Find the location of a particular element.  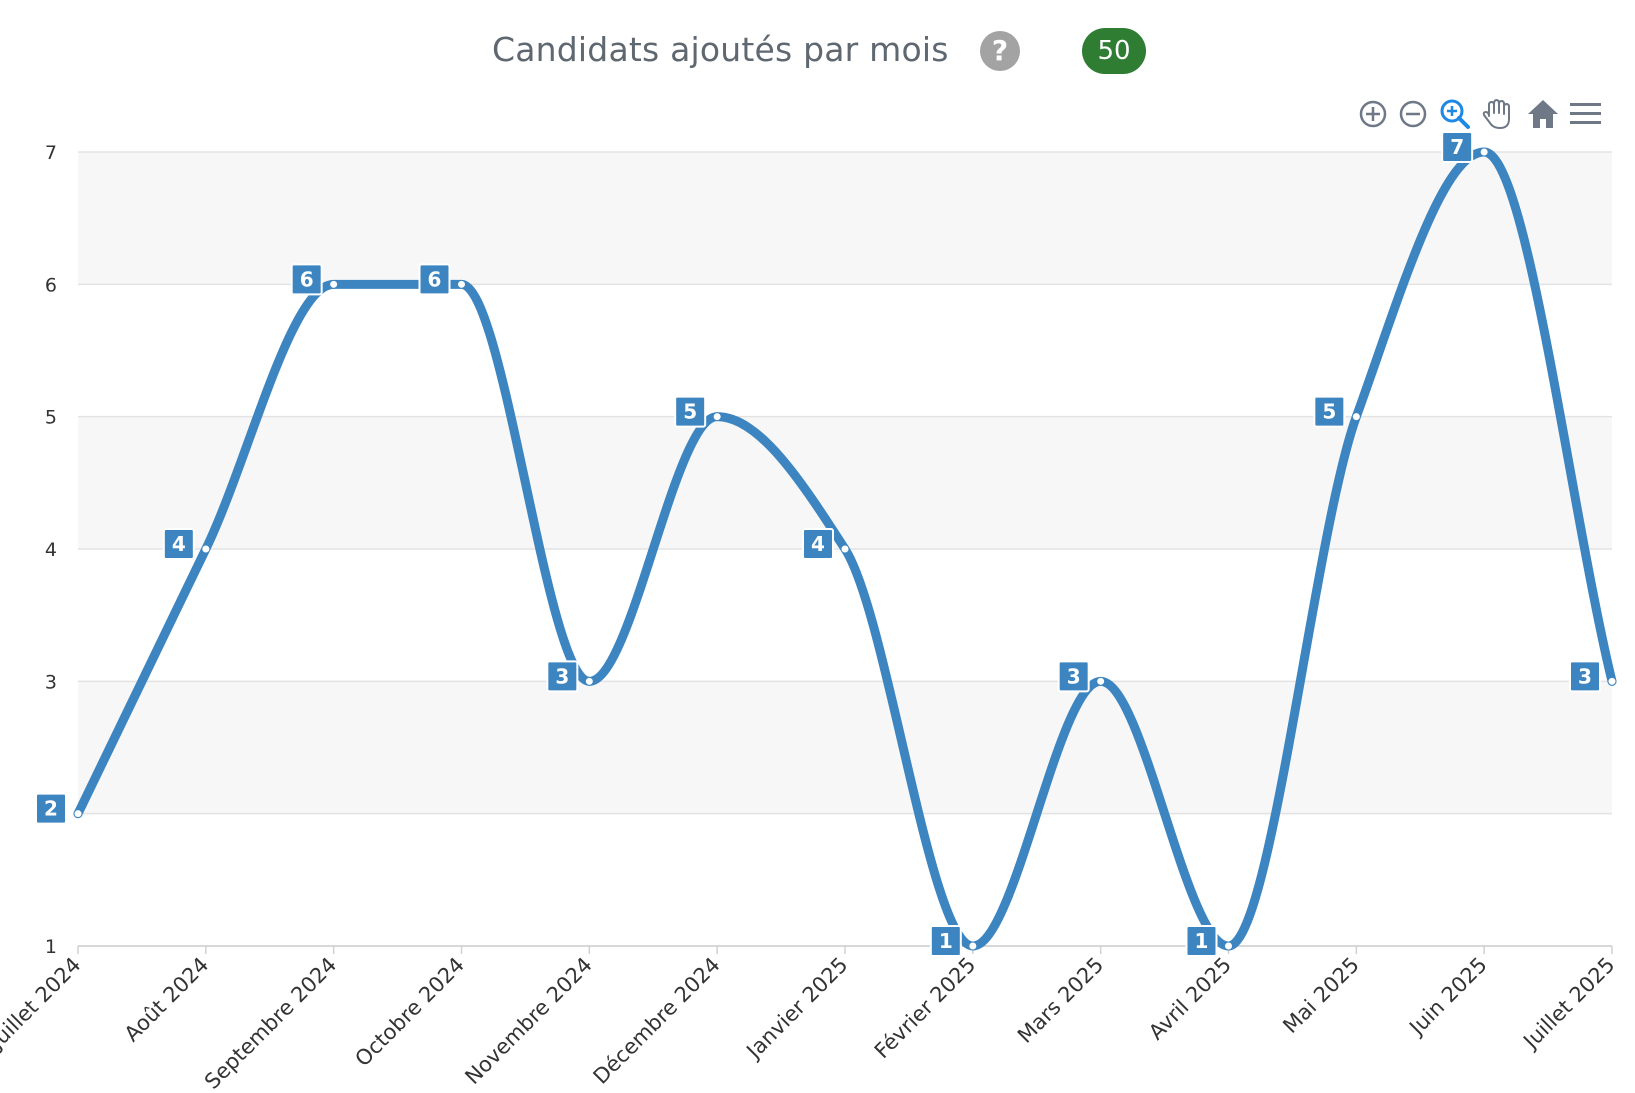

zoom-in-icon is located at coordinates (1373, 114).